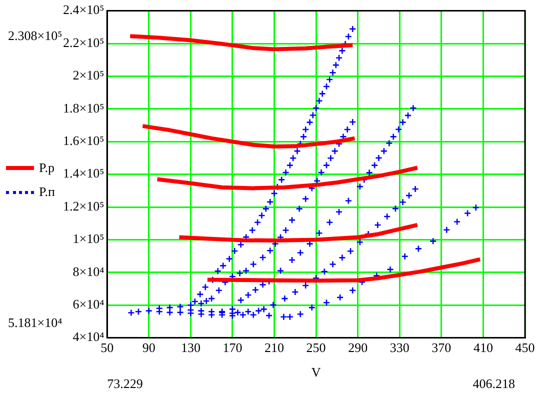 The width and height of the screenshot is (545, 393). What do you see at coordinates (35, 323) in the screenshot?
I see `text: 5.181×10⁴` at bounding box center [35, 323].